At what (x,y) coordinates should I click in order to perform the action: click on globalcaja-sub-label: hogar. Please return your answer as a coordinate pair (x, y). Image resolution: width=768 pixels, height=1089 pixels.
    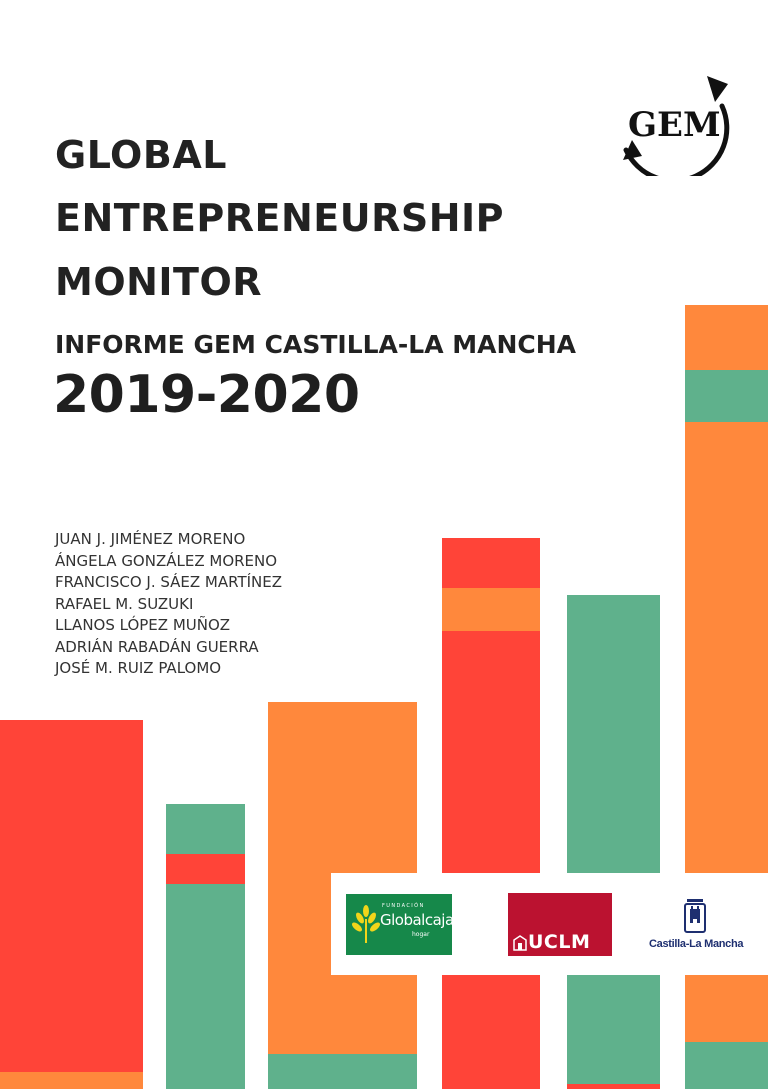
    Looking at the image, I should click on (421, 934).